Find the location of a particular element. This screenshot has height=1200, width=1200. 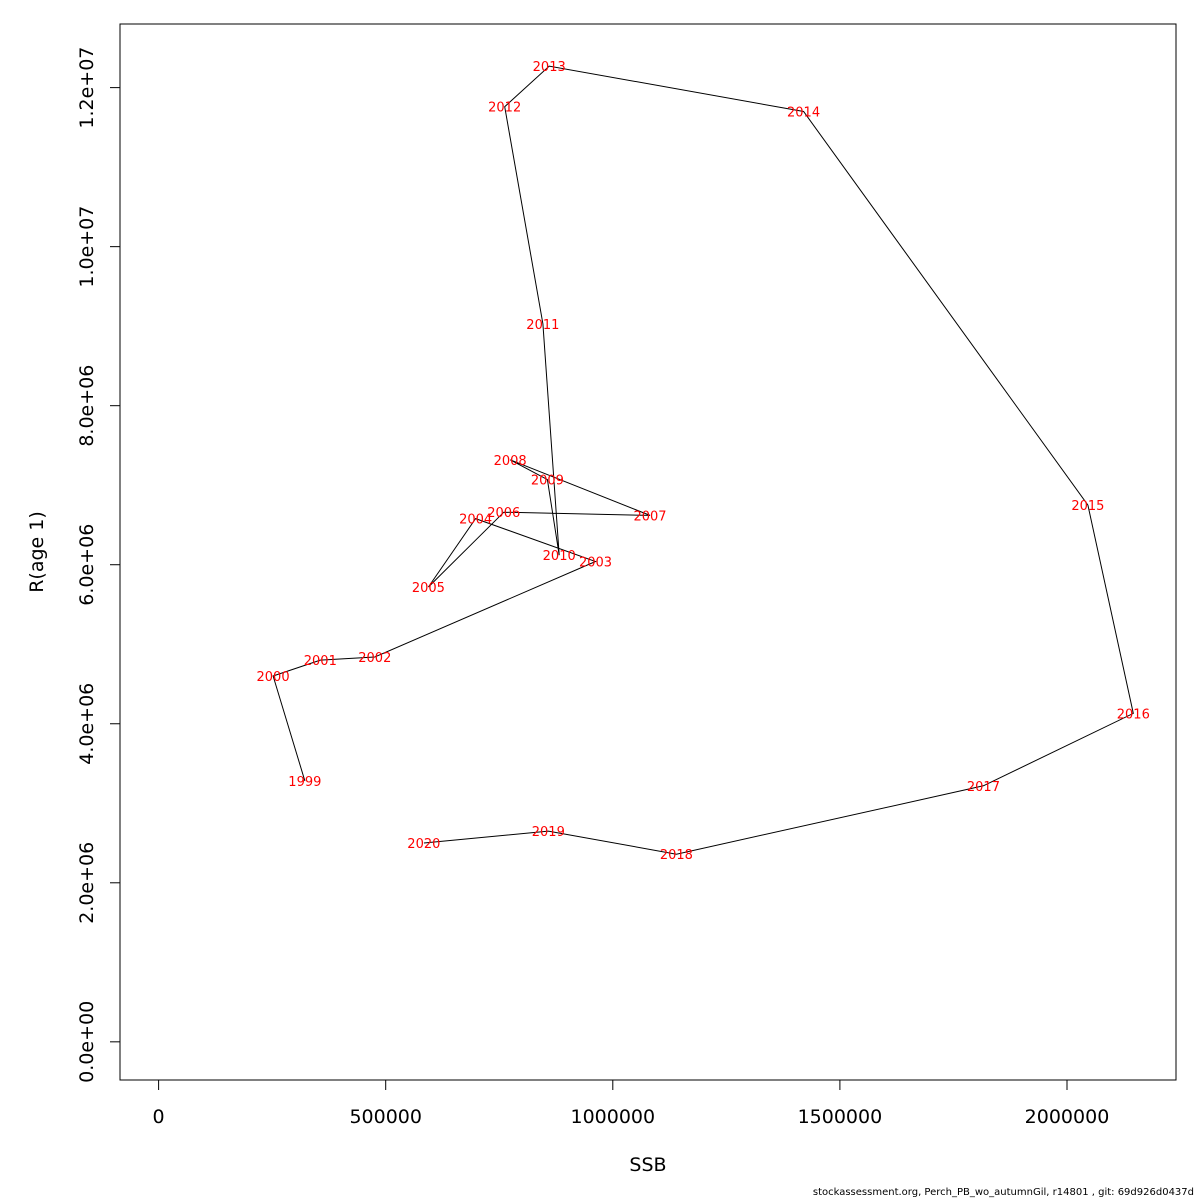

year-label-2002: 2002 is located at coordinates (374, 658).